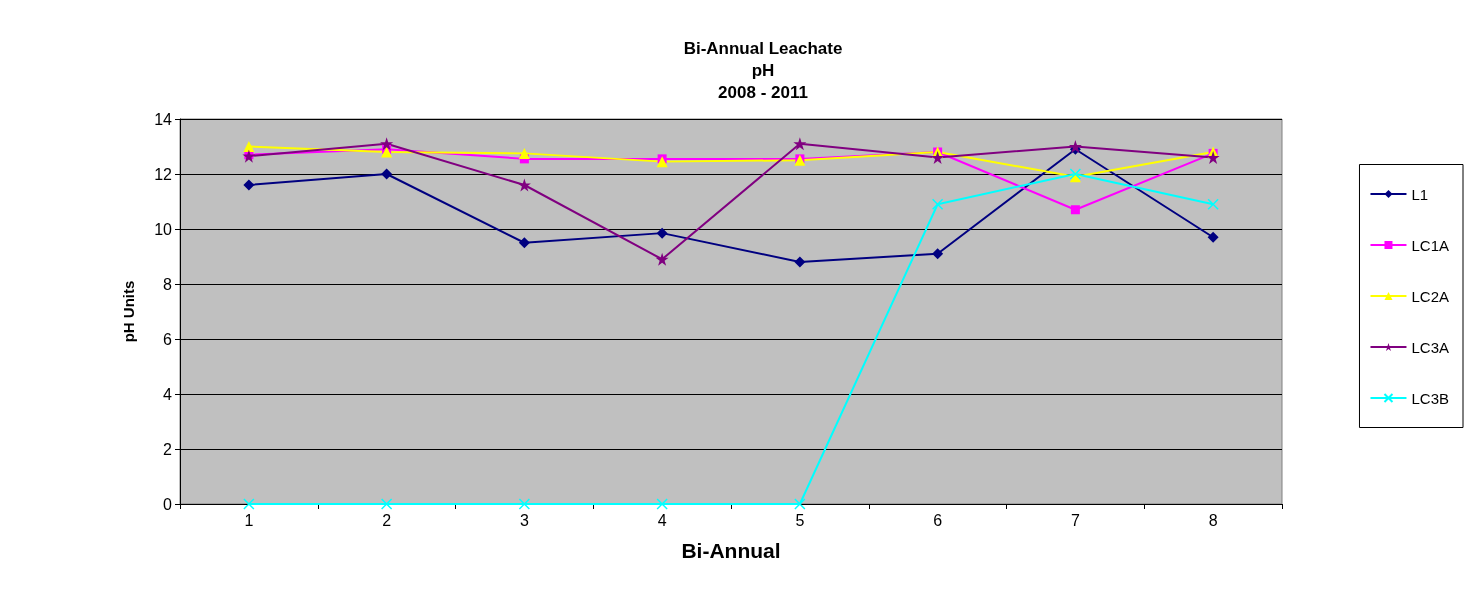 Image resolution: width=1473 pixels, height=592 pixels. I want to click on x-tick-label: 3, so click(524, 520).